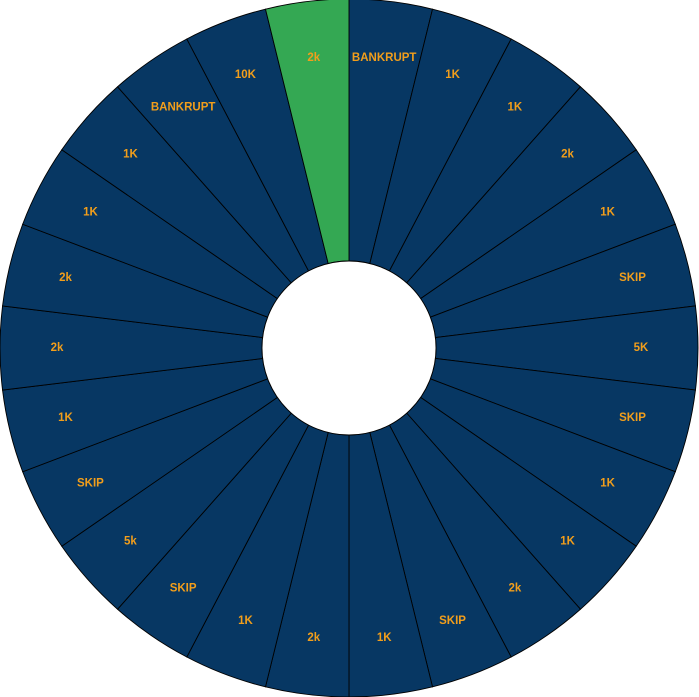  I want to click on wheel-segment-label: 5k, so click(130, 542).